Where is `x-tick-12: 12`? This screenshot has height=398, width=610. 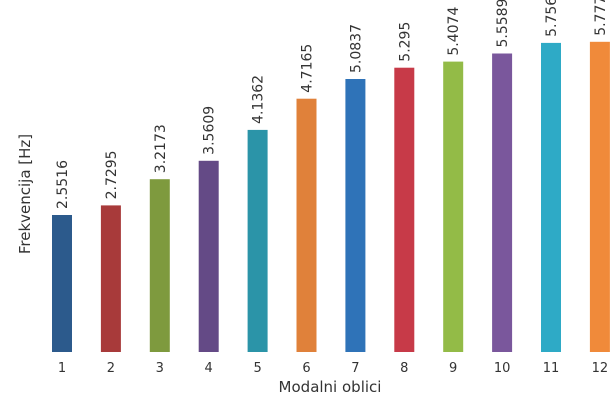 x-tick-12: 12 is located at coordinates (600, 368).